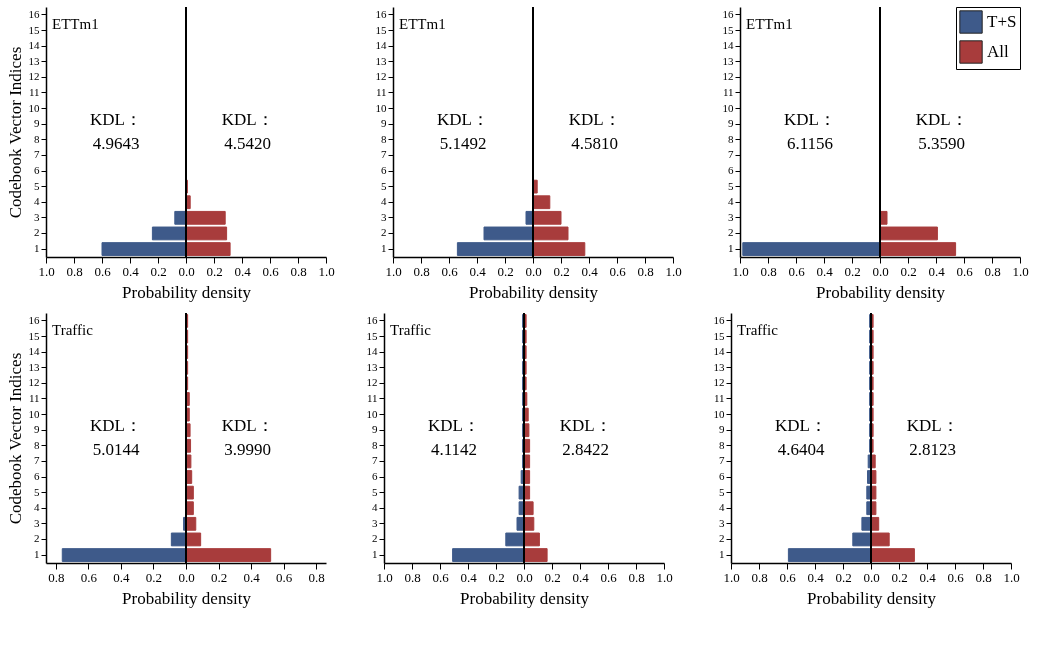  Describe the element at coordinates (73, 330) in the screenshot. I see `annotation: Traffic` at that location.